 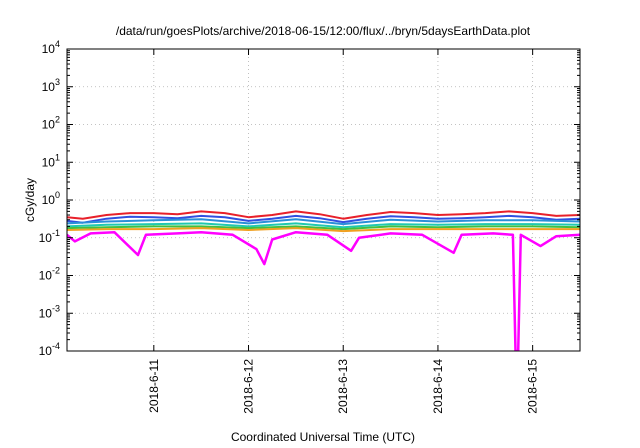 I want to click on y-tick-label: 10⁻², so click(x=49, y=274).